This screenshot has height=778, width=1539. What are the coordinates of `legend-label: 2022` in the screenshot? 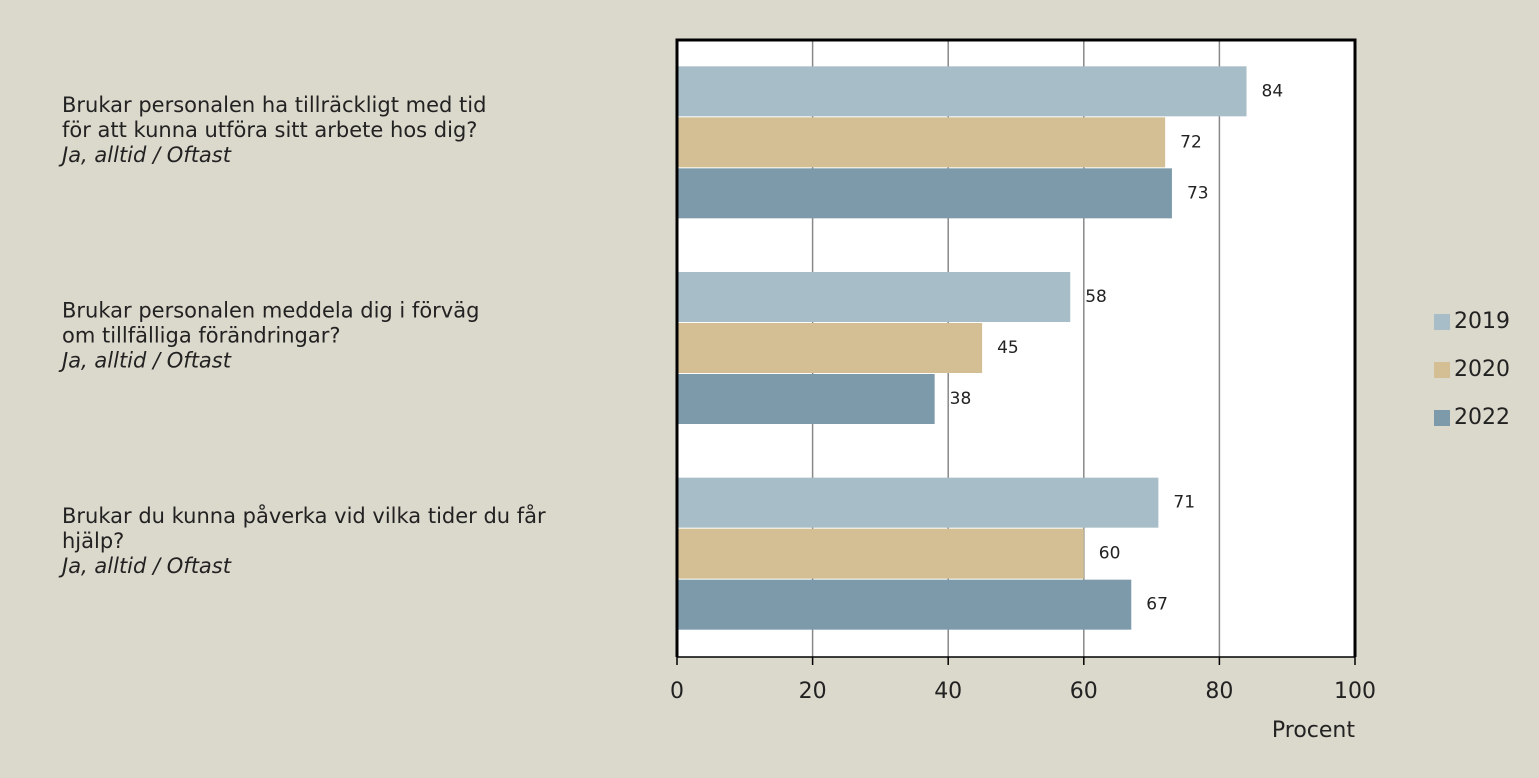 It's located at (1482, 417).